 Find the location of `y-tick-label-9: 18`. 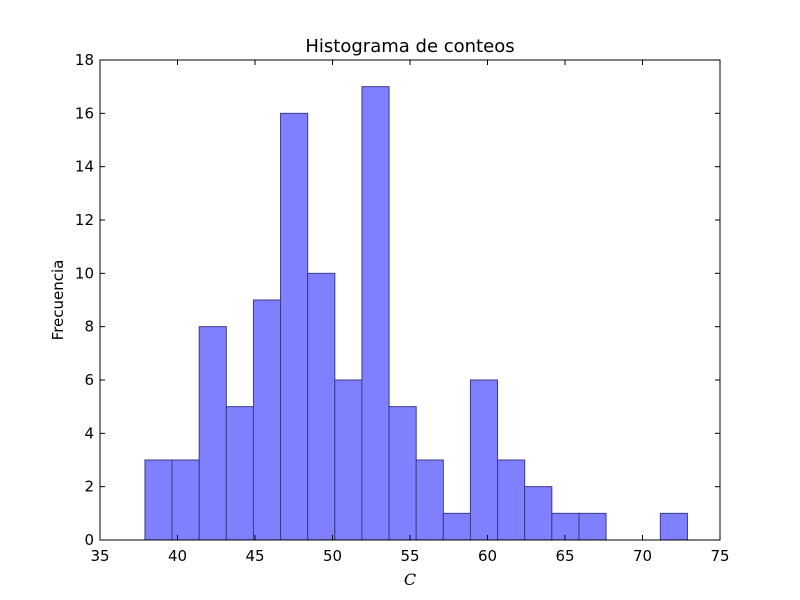

y-tick-label-9: 18 is located at coordinates (84, 60).